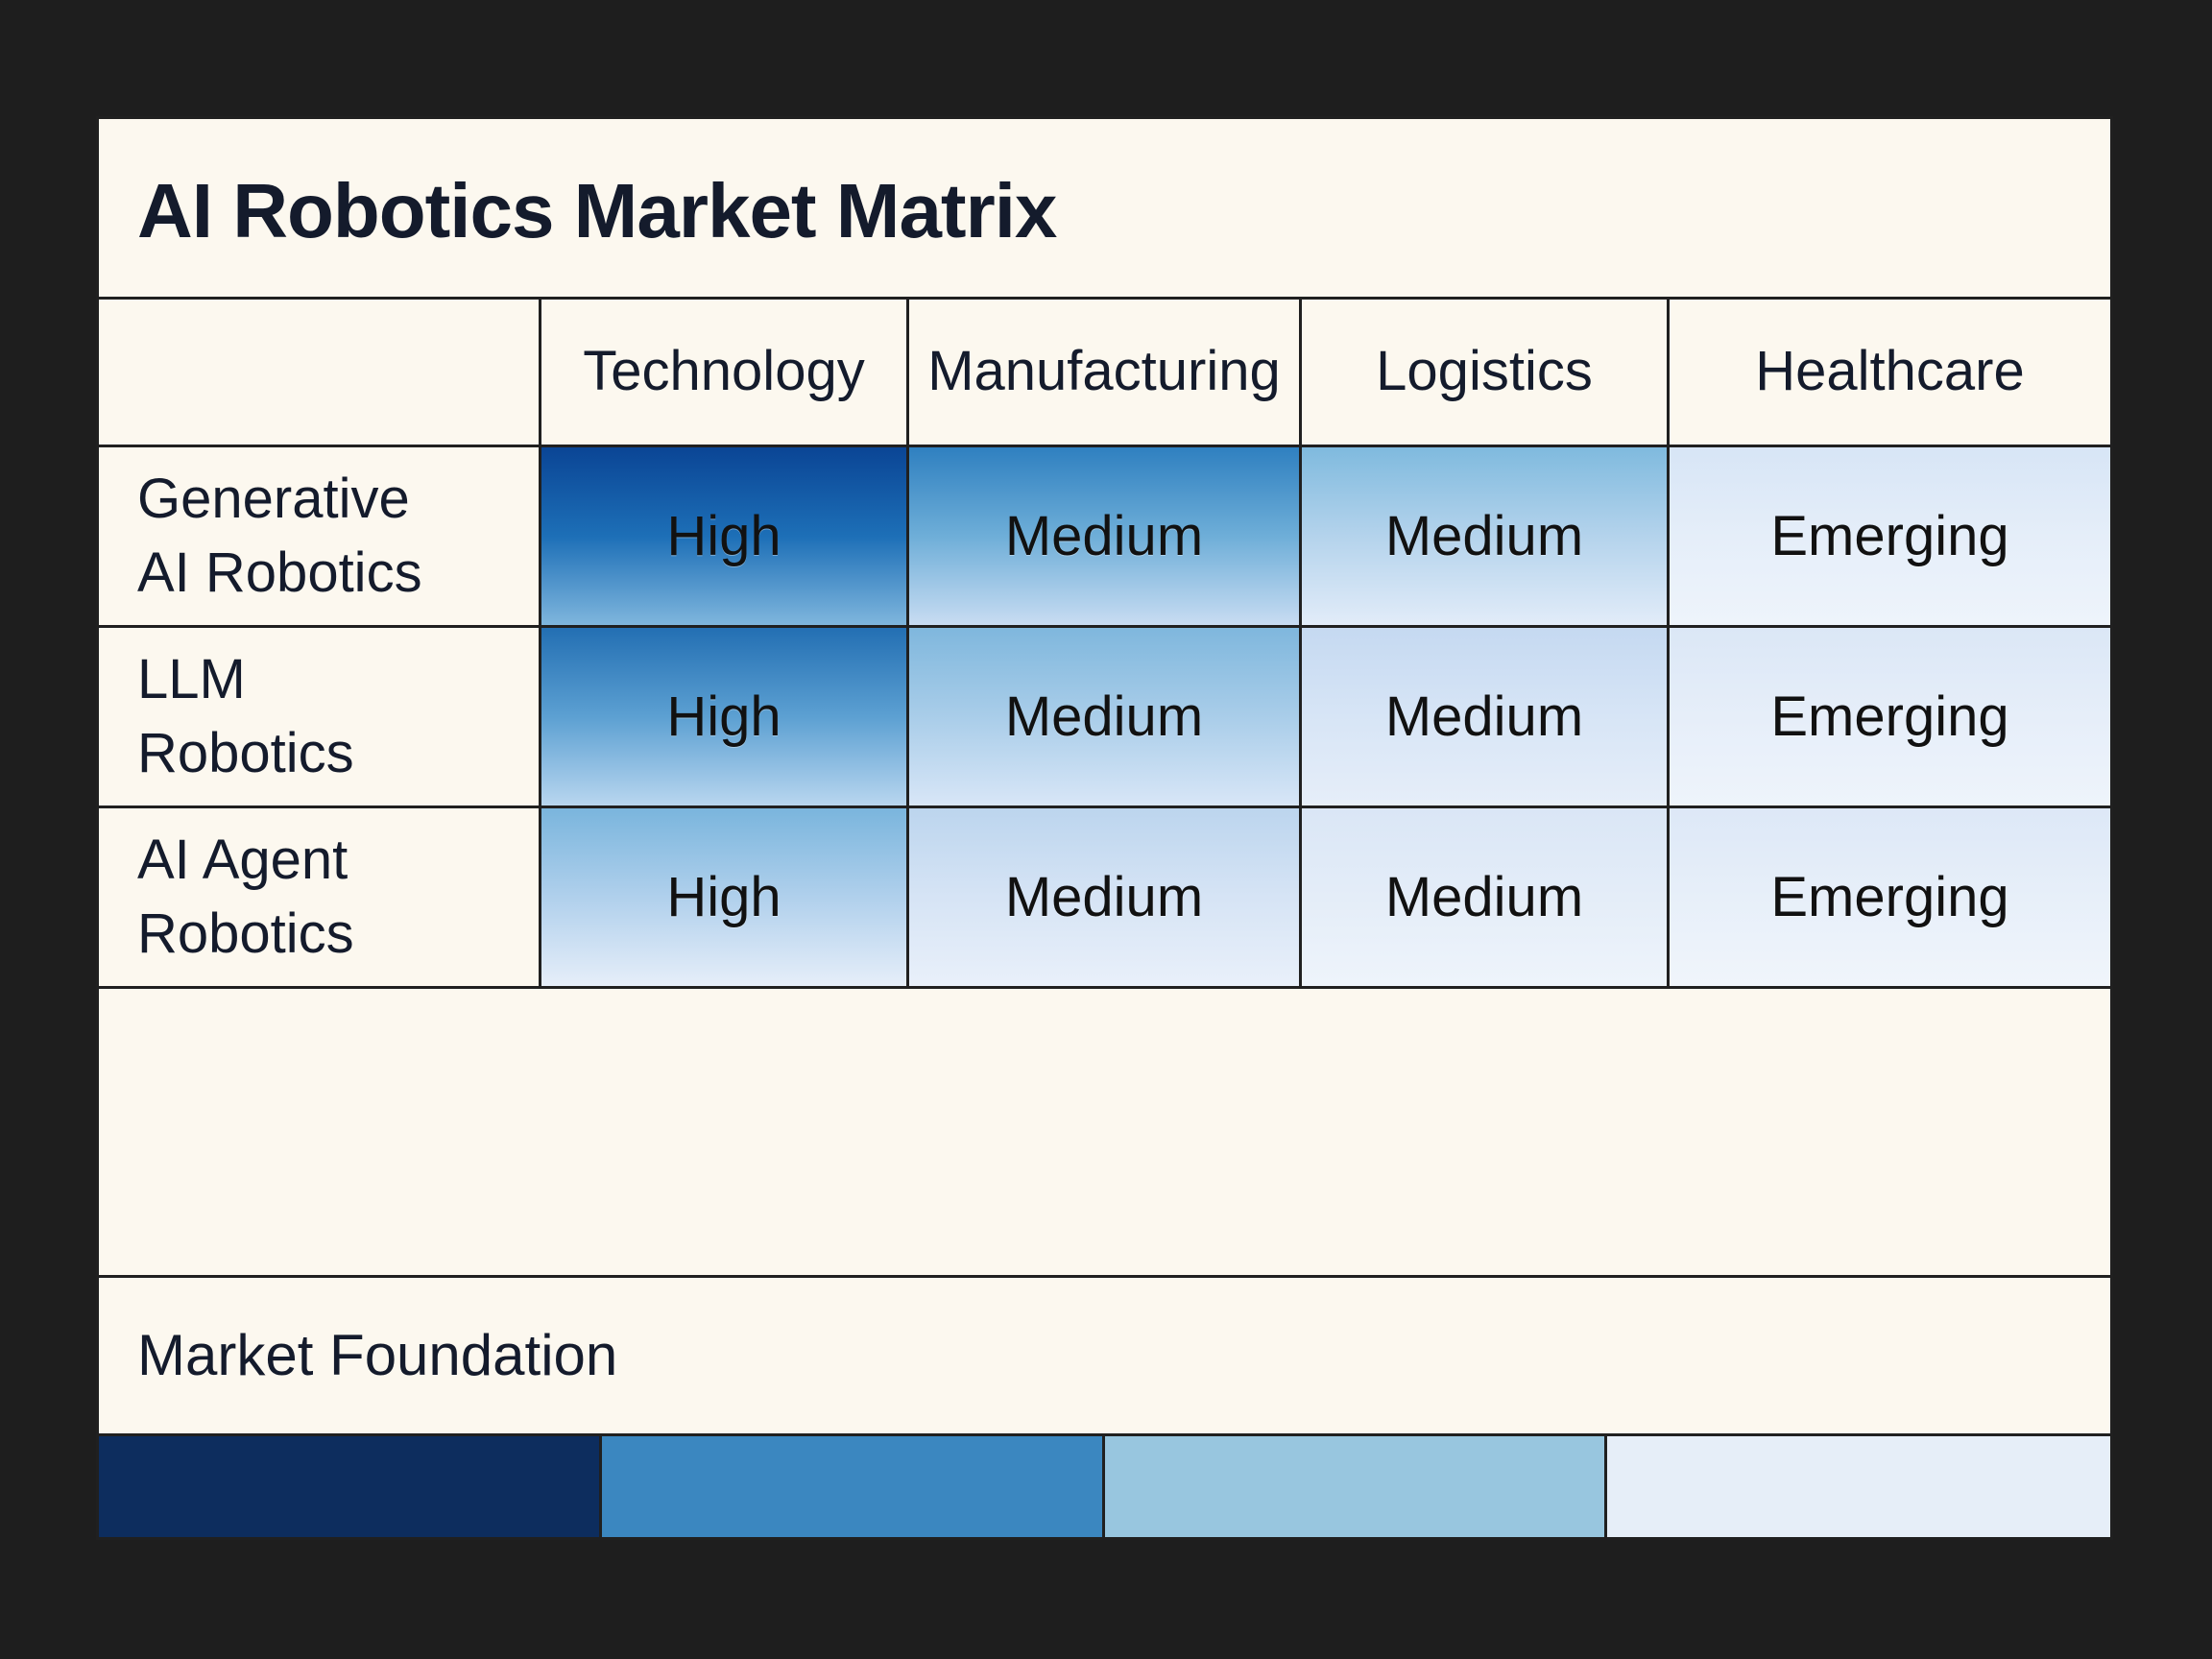  I want to click on column-header-technology: Technology, so click(725, 372).